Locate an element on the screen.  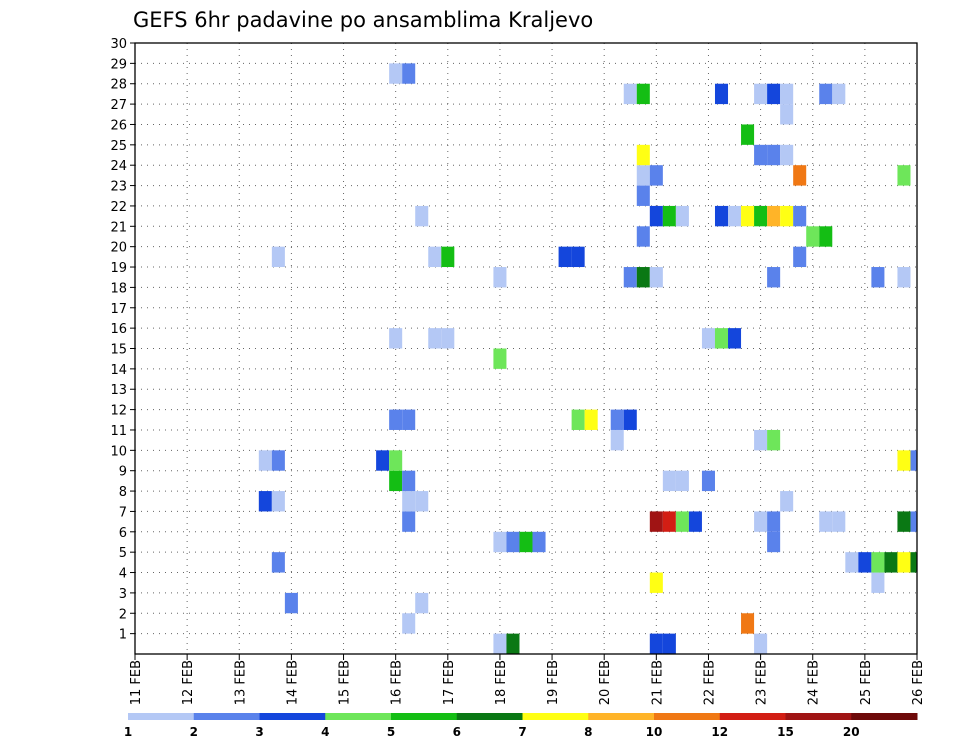
colorbar-label: 10 is located at coordinates (654, 732).